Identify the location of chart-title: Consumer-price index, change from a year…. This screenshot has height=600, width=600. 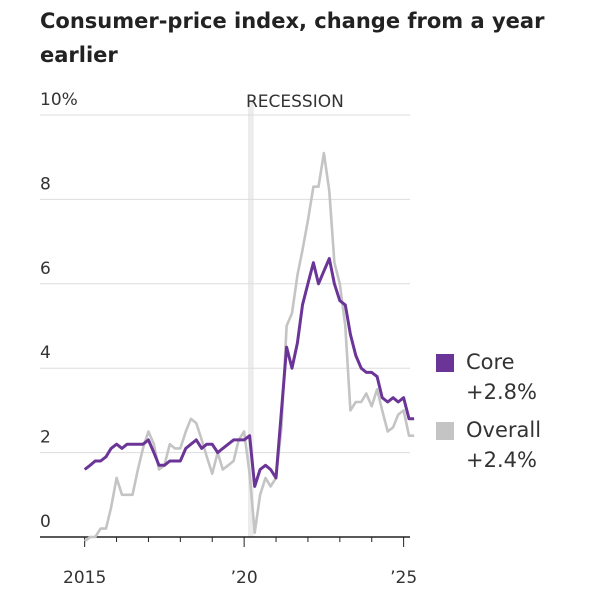
(292, 38).